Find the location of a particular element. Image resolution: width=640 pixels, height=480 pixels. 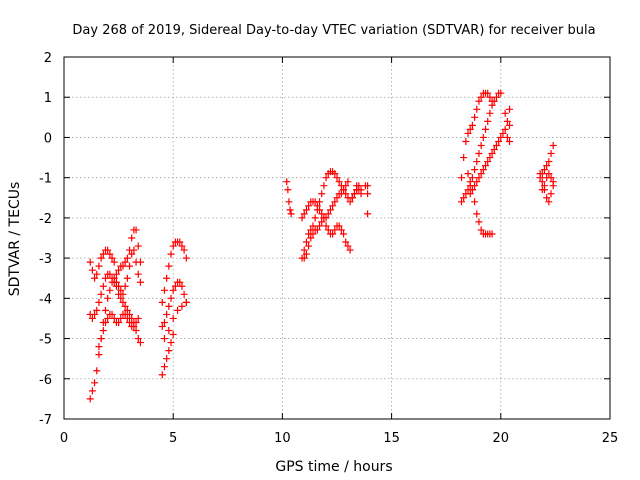

x-tick-label: 0 is located at coordinates (64, 438).